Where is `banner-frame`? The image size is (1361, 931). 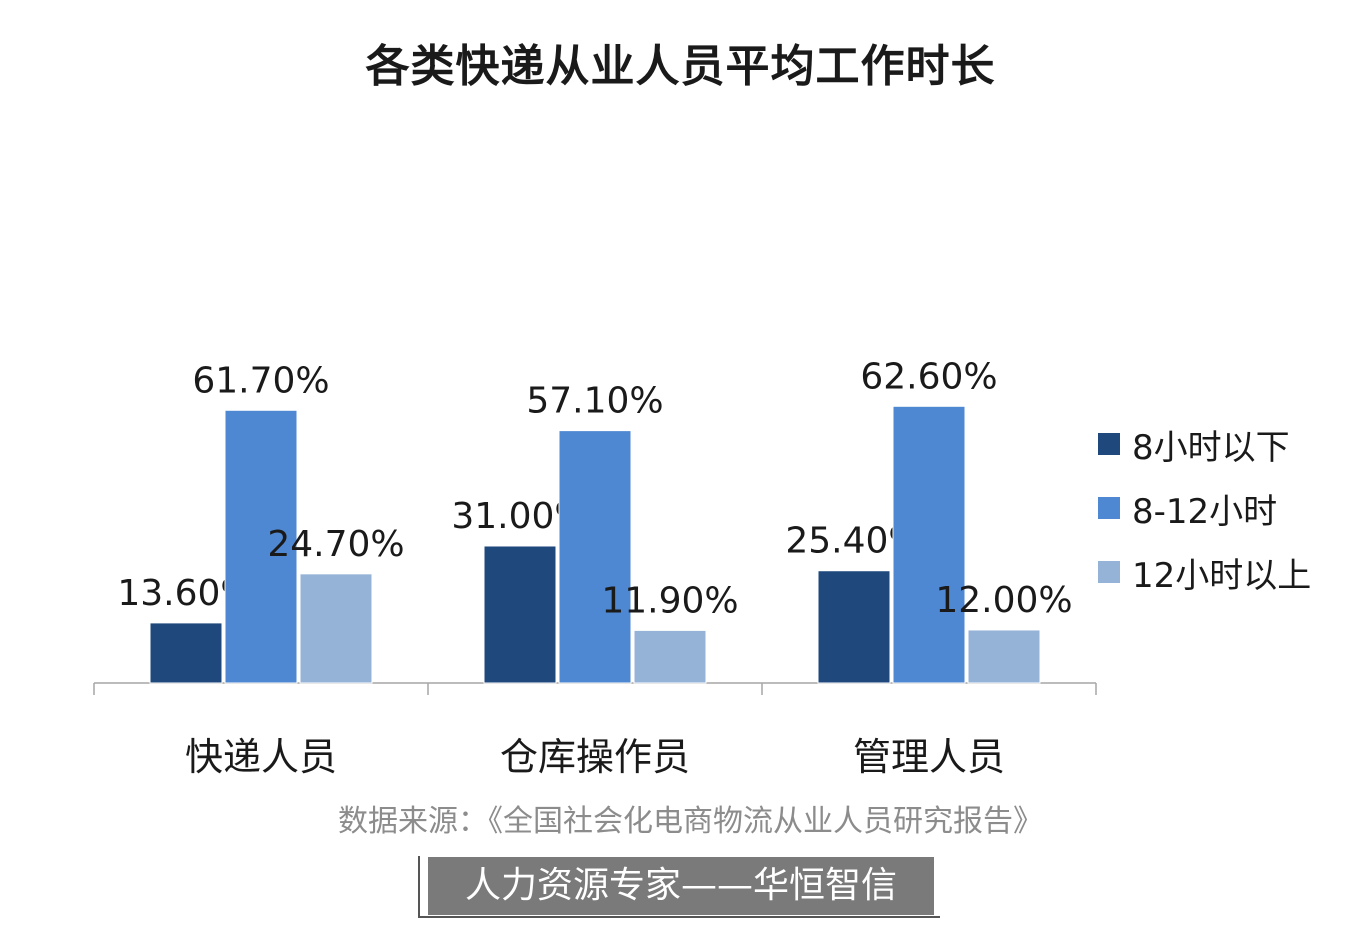
banner-frame is located at coordinates (679, 887).